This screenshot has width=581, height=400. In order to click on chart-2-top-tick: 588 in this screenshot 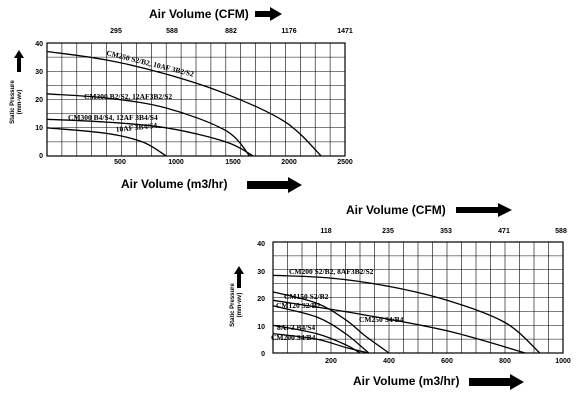, I will do `click(561, 231)`.